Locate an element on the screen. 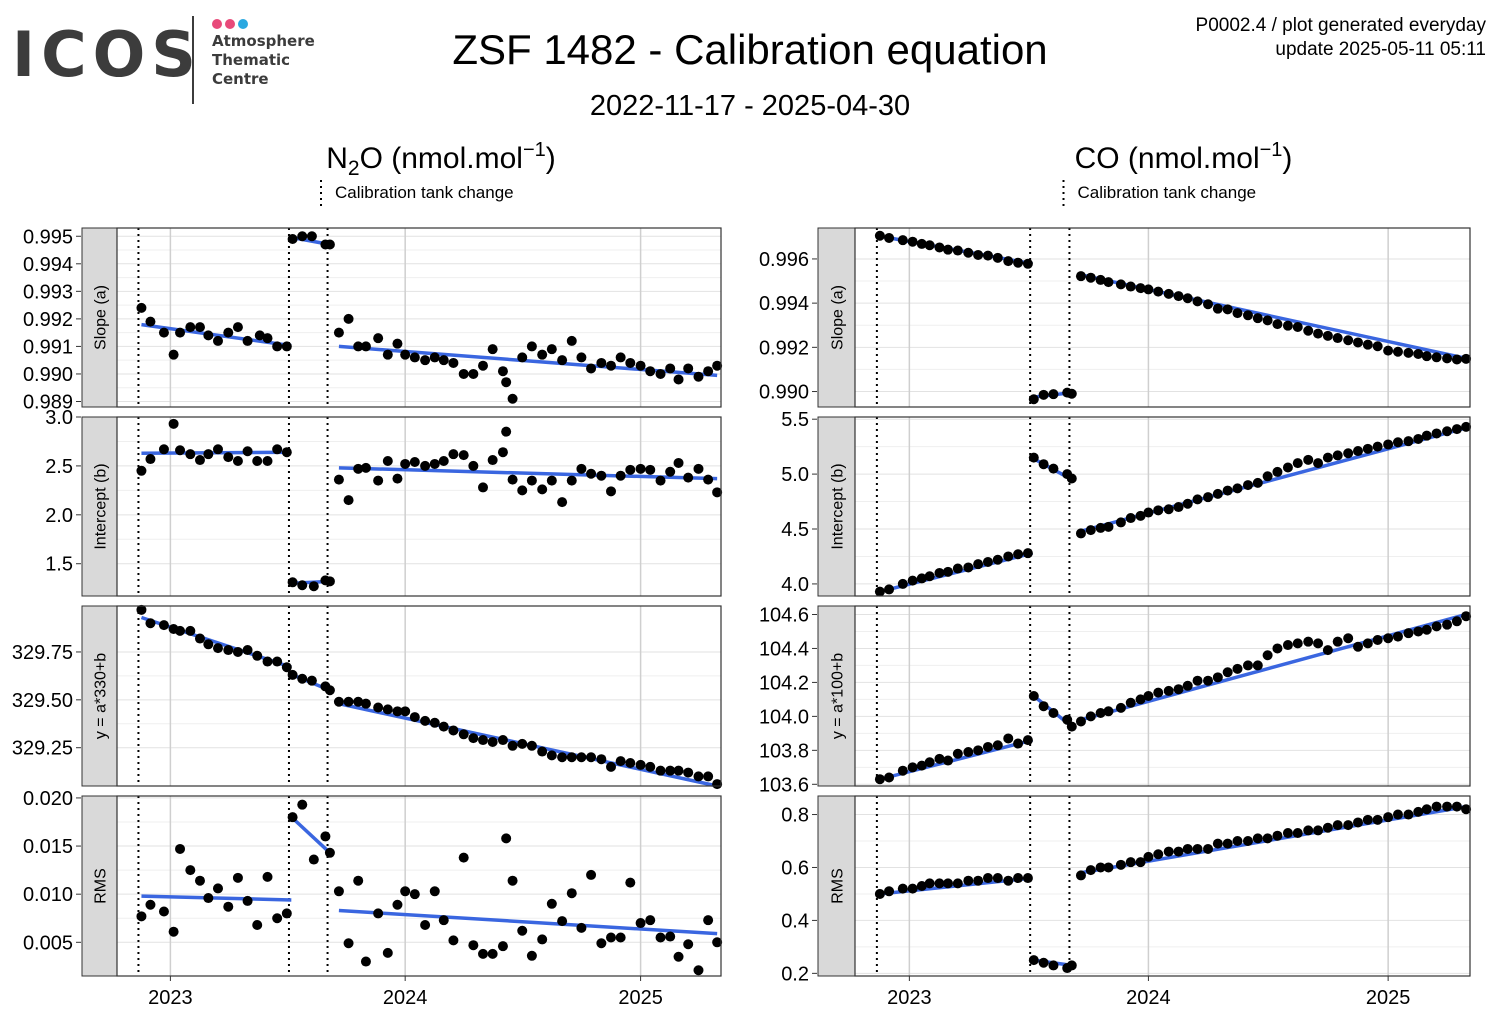 The width and height of the screenshot is (1500, 1020). unit-label: (nmol.mol is located at coordinates (1190, 158).